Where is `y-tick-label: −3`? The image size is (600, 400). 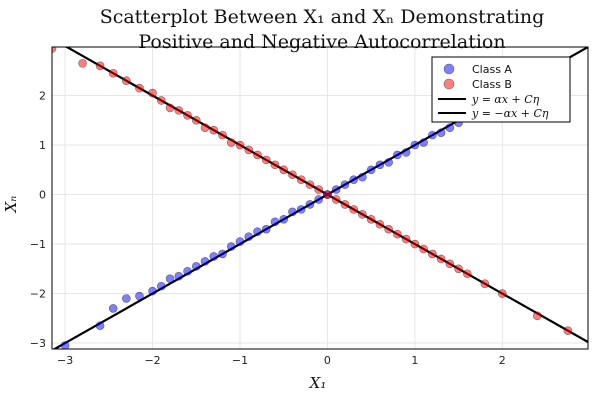 y-tick-label: −3 is located at coordinates (38, 343).